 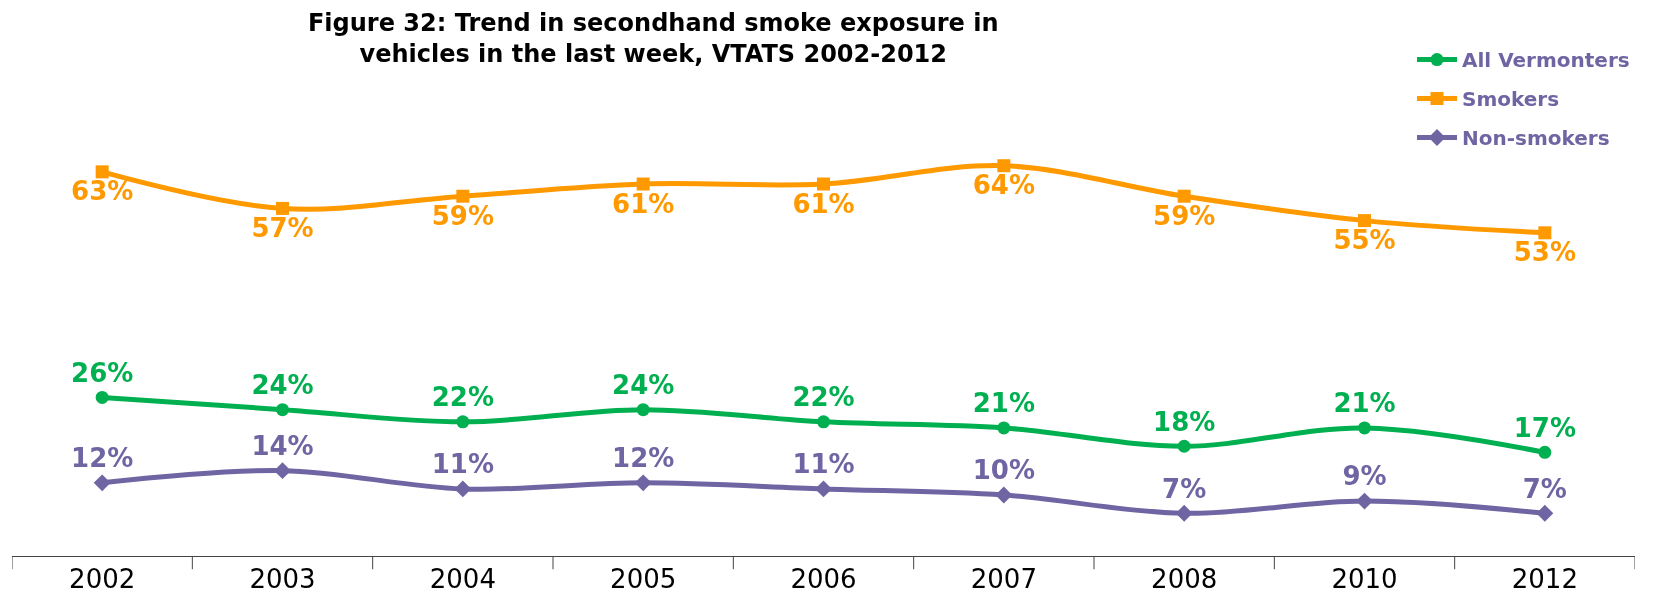 I want to click on legend-label: Non-smokers, so click(x=1536, y=138).